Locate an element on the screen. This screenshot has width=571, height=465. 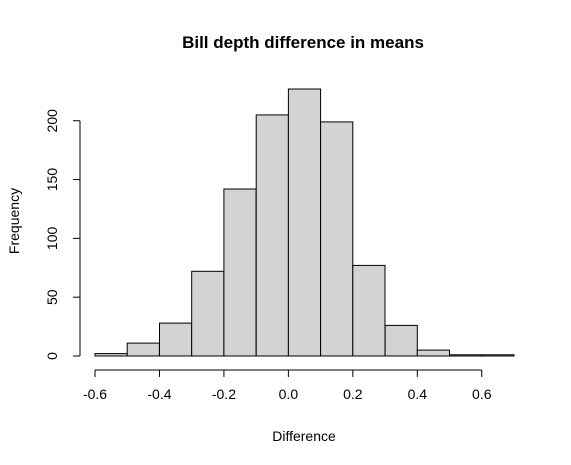
y-tick-label-2: 100 is located at coordinates (52, 238).